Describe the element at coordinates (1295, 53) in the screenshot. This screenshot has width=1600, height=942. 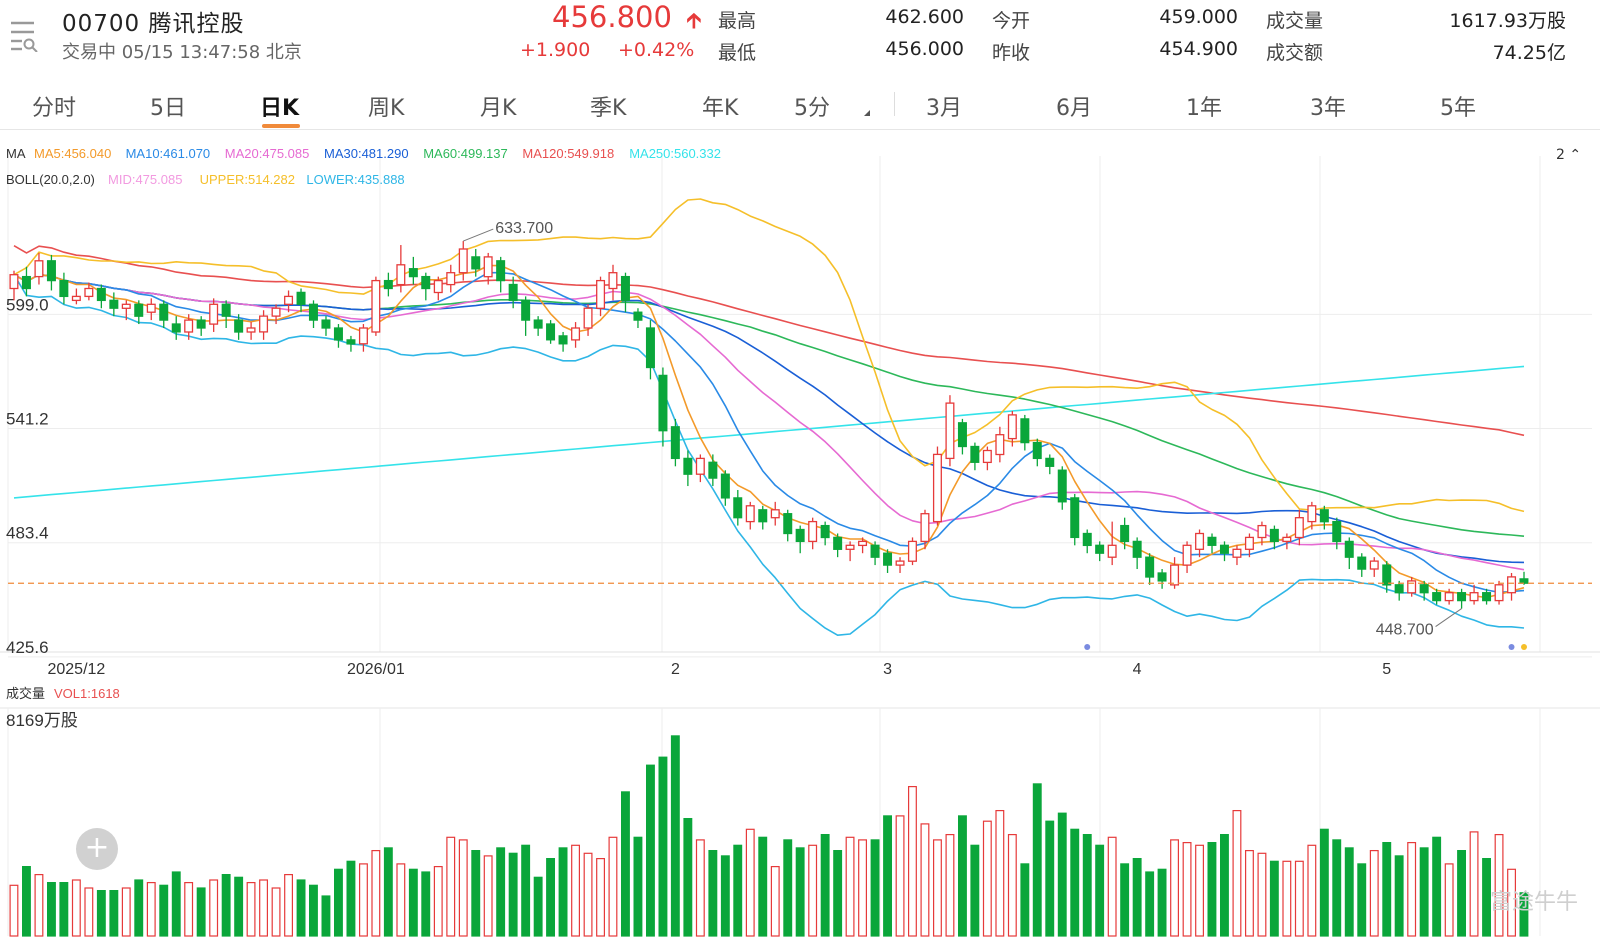
I see `amount-label: 成交额` at that location.